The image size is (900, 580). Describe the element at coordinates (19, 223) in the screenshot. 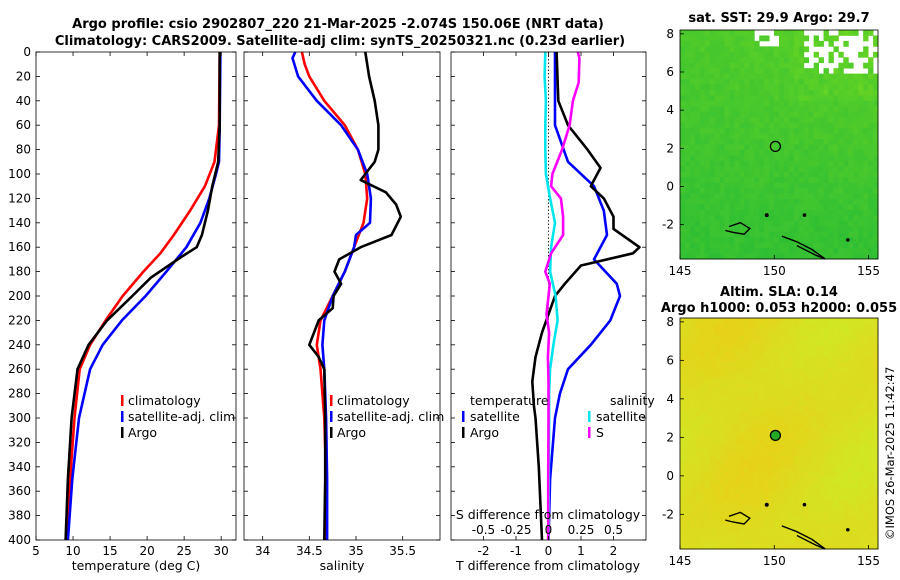

I see `y-tick-label: 140` at that location.